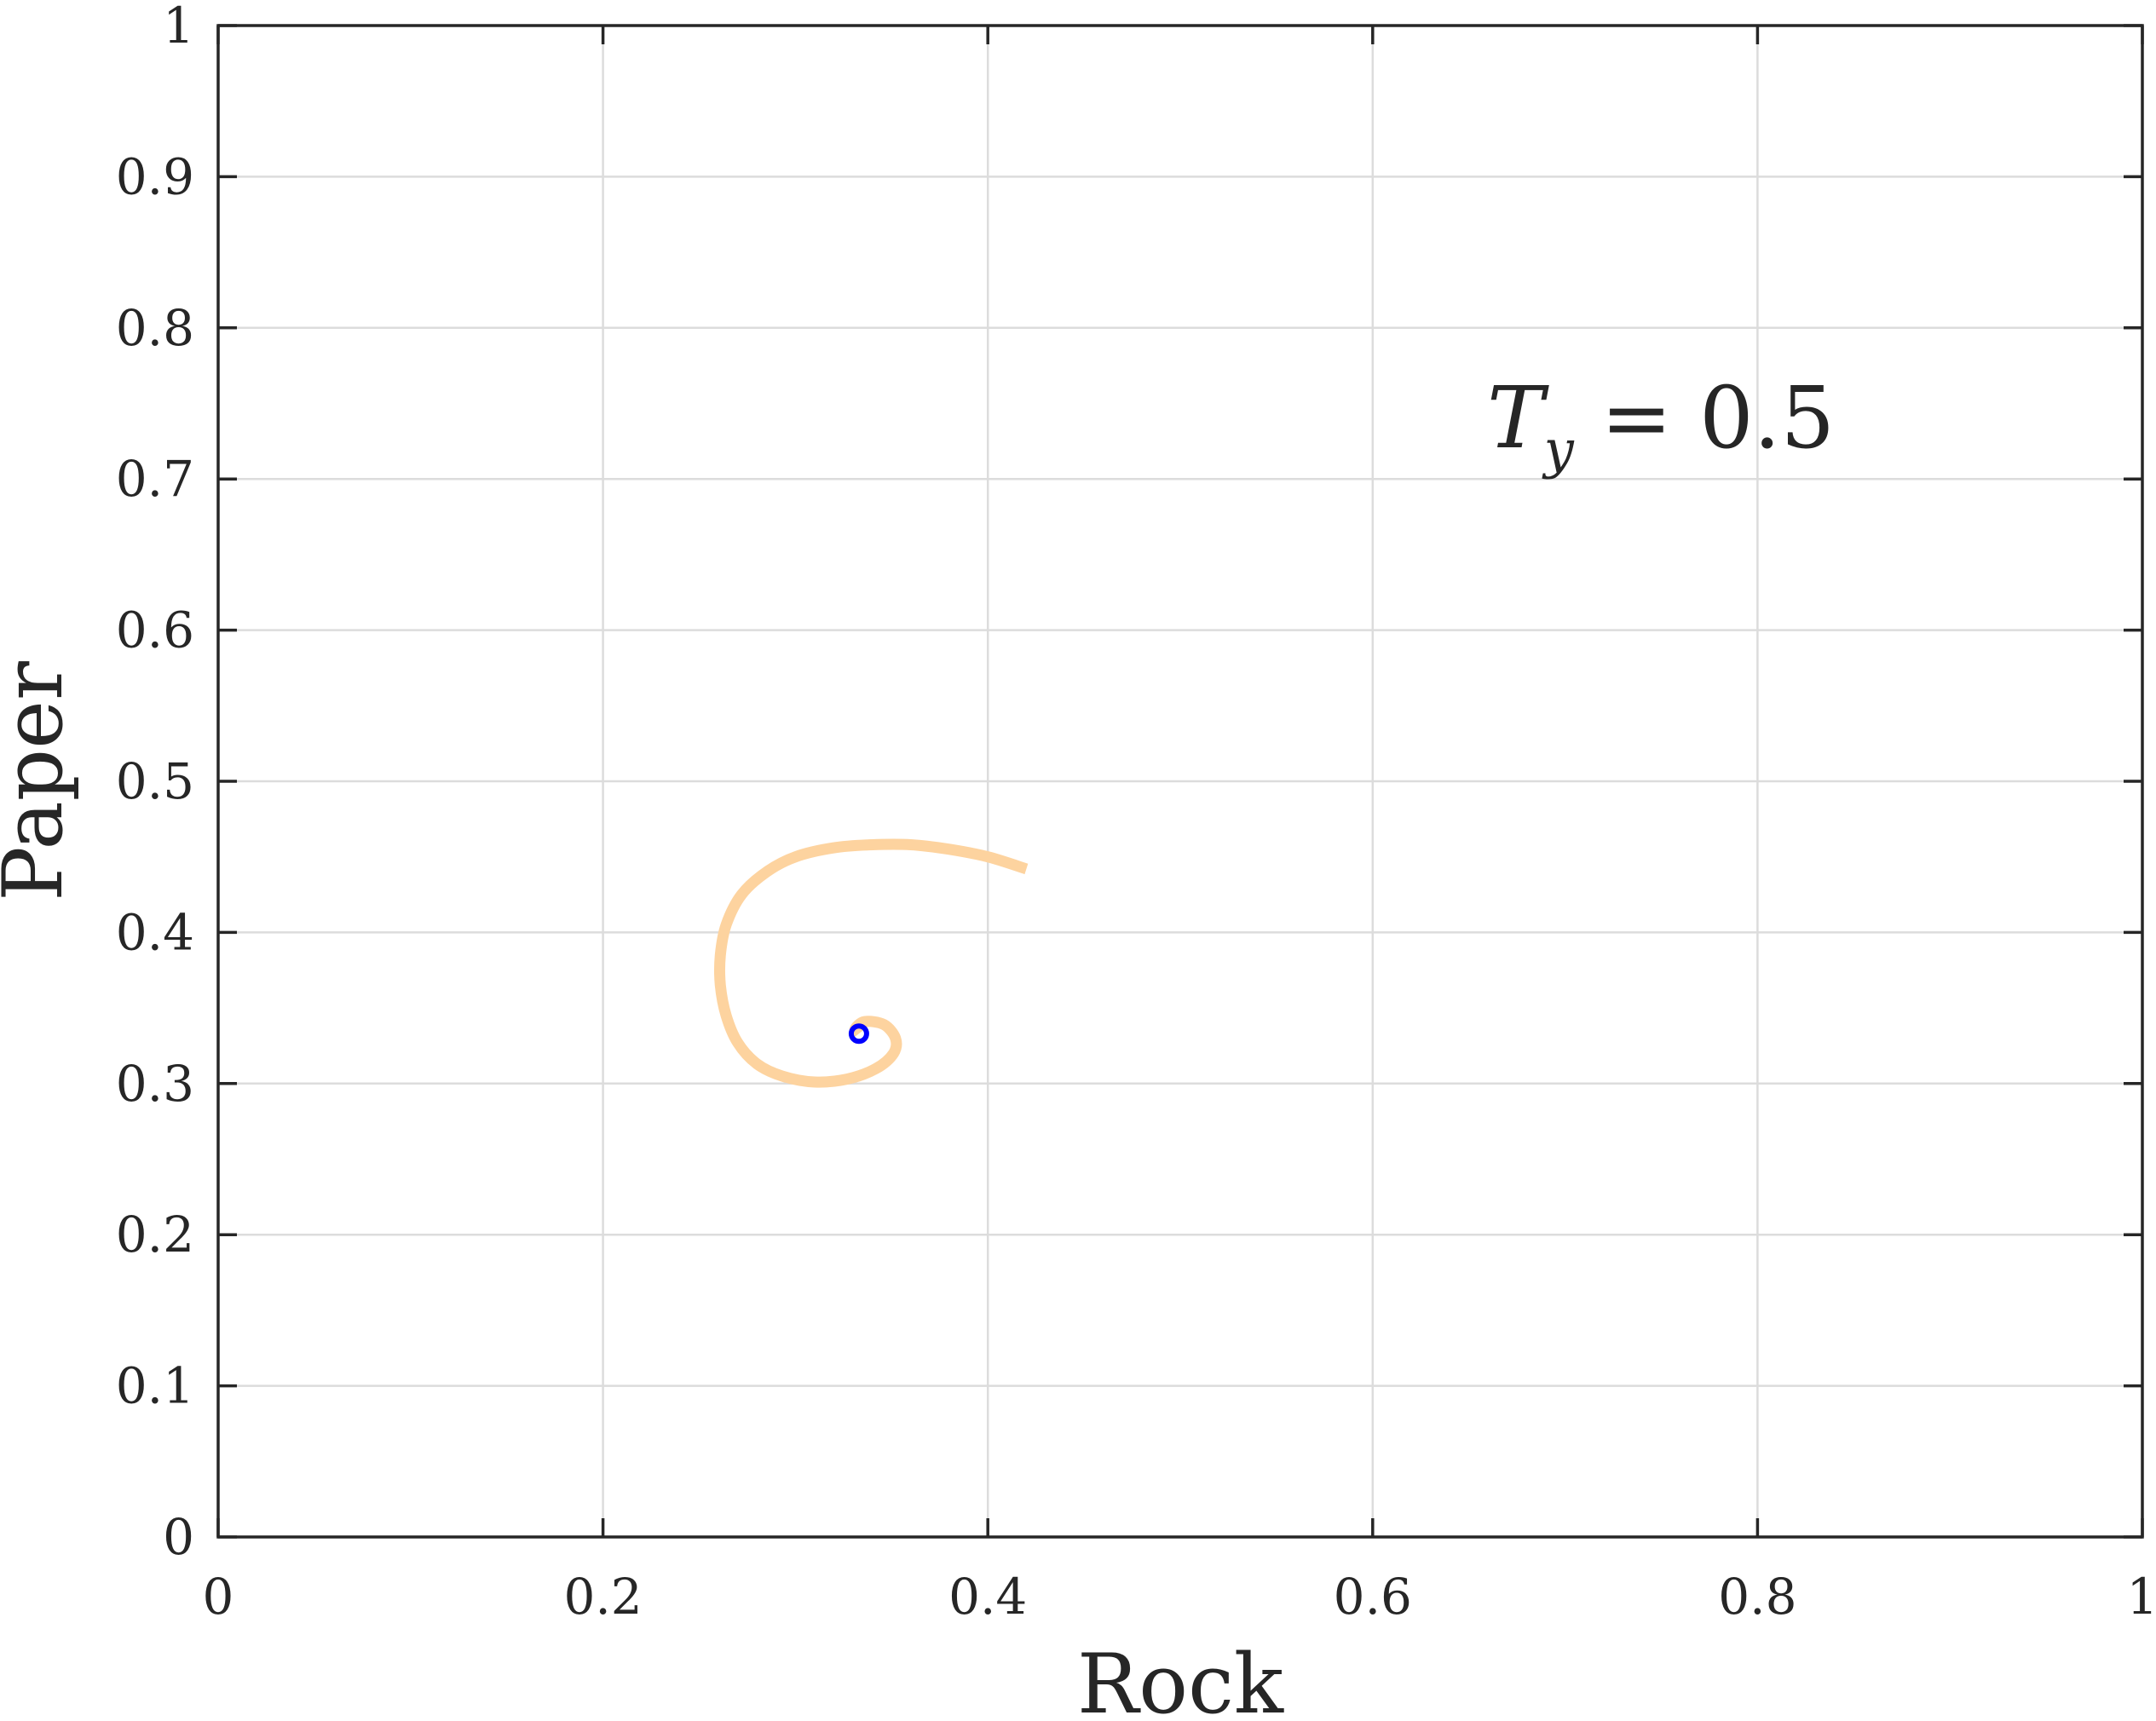 The height and width of the screenshot is (1721, 2156). What do you see at coordinates (2141, 1597) in the screenshot?
I see `x-tick-label: 1` at bounding box center [2141, 1597].